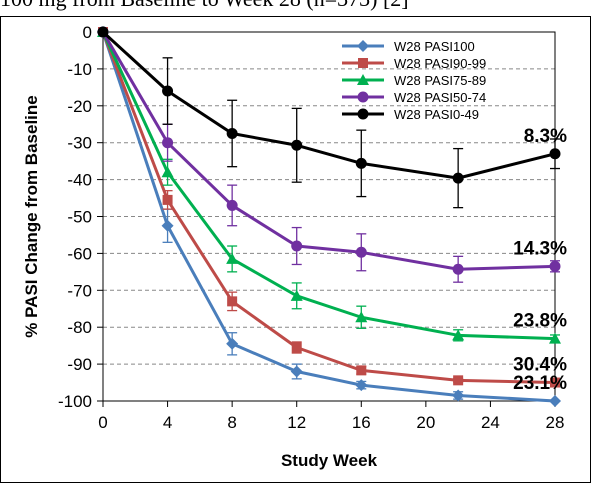 The image size is (592, 484). Describe the element at coordinates (231, 422) in the screenshot. I see `x-tick-label: 8` at that location.